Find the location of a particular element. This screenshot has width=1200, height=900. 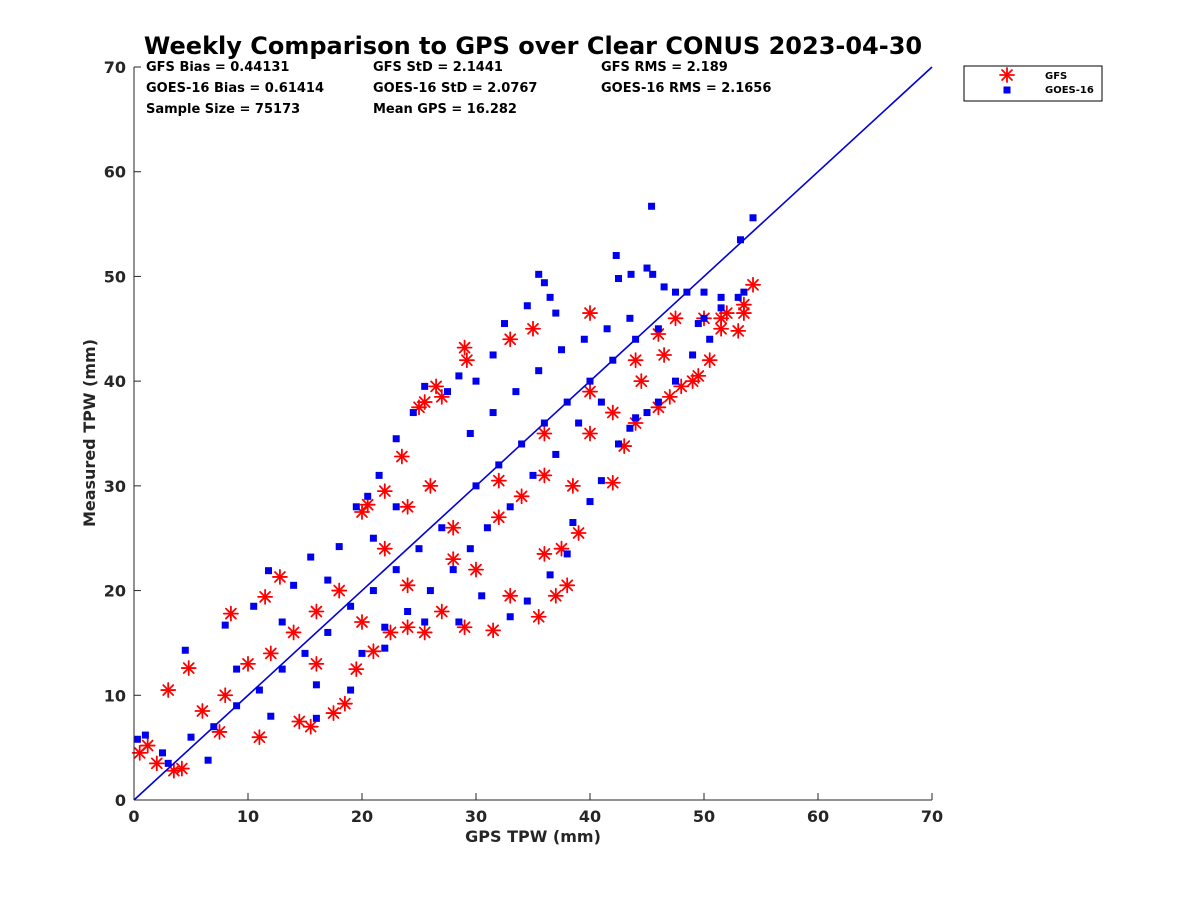

stat-goes-std: GOES-16 StD = 2.0767 is located at coordinates (455, 88).